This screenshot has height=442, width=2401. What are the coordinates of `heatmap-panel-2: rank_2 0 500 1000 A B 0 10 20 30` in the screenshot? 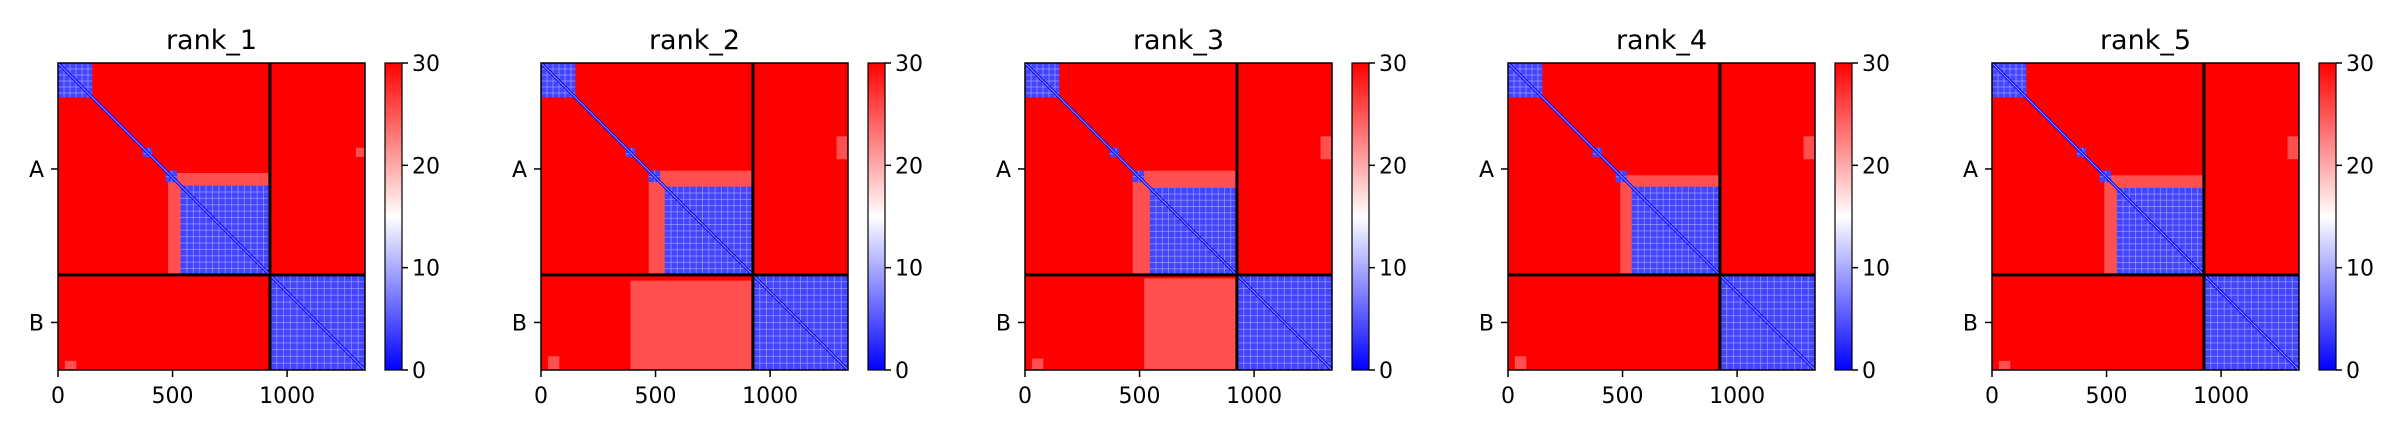 It's located at (717, 217).